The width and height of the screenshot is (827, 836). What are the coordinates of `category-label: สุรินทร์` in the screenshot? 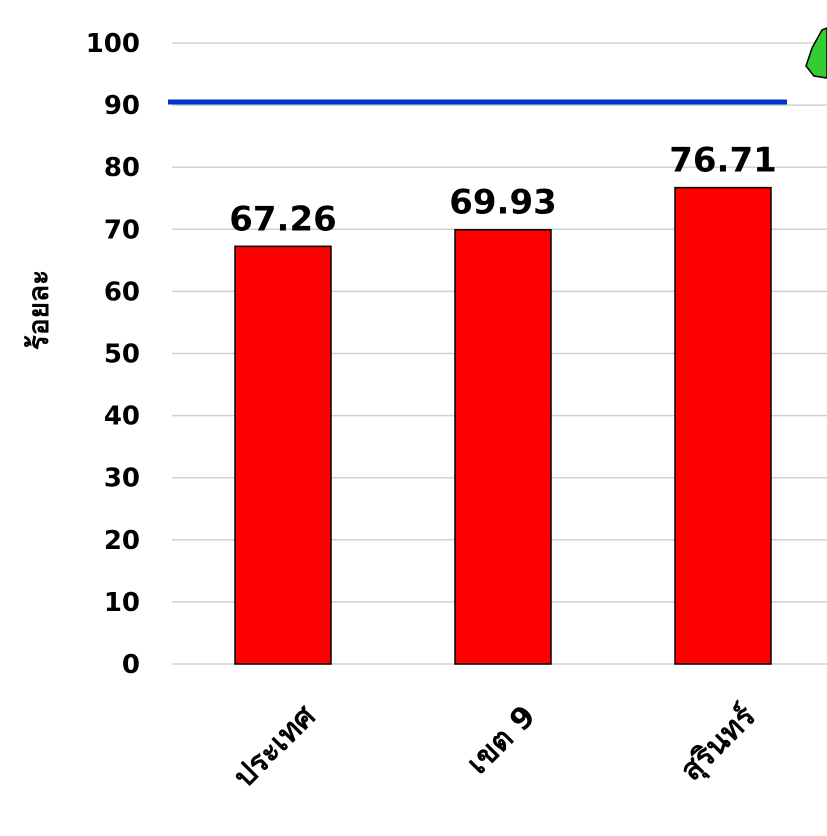 It's located at (719, 744).